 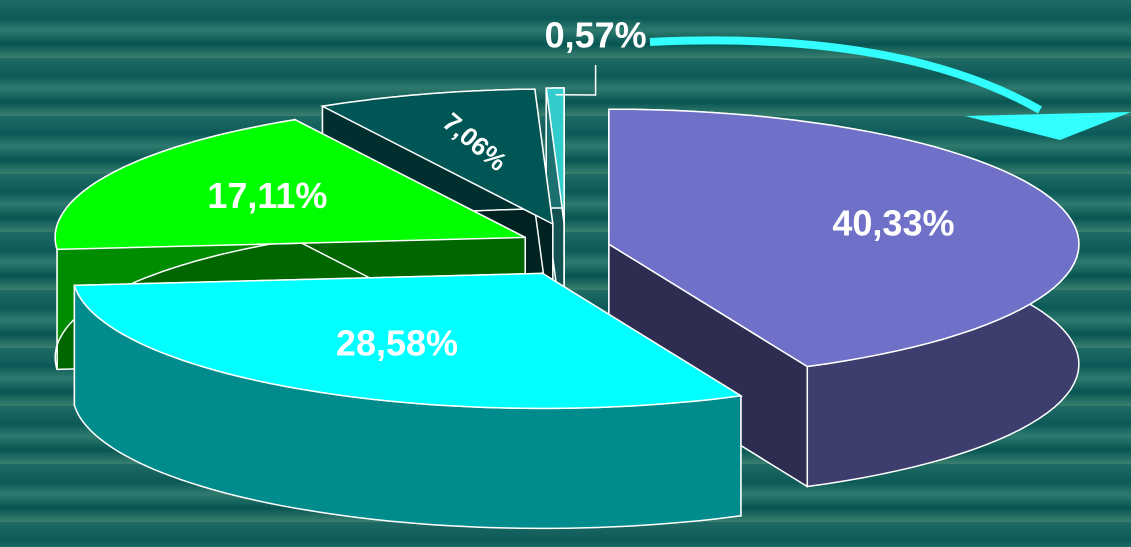 I want to click on data-label: 40,33%, so click(x=893, y=223).